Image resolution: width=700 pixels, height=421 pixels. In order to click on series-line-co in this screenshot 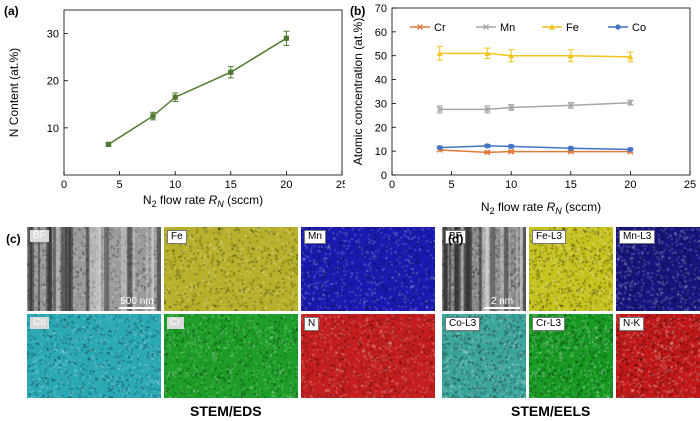, I will do `click(535, 148)`.